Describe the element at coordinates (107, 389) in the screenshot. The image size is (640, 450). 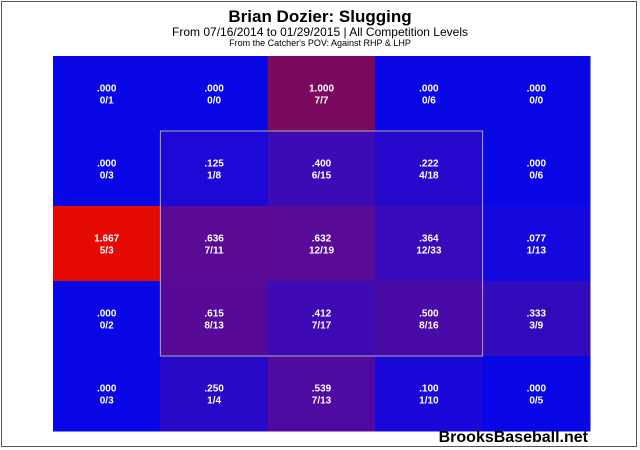
I see `cell-value-r4-c0: .000` at that location.